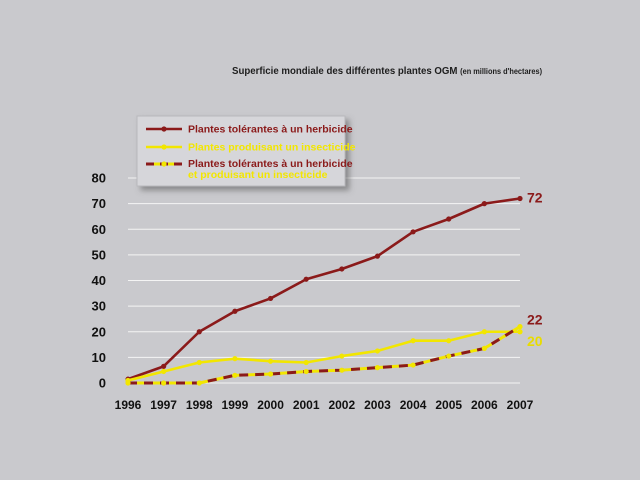  Describe the element at coordinates (128, 405) in the screenshot. I see `x-tick-label: 1996` at that location.